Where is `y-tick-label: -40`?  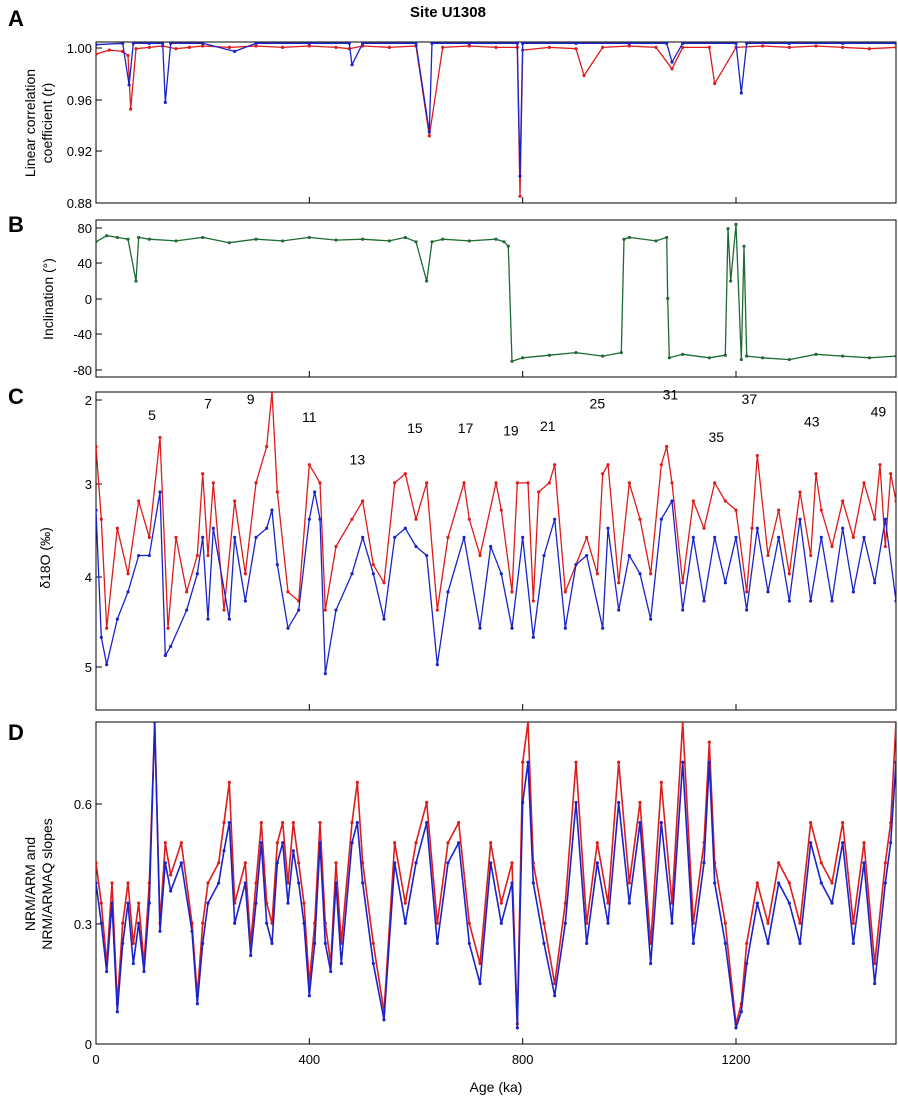 y-tick-label: -40 is located at coordinates (82, 334).